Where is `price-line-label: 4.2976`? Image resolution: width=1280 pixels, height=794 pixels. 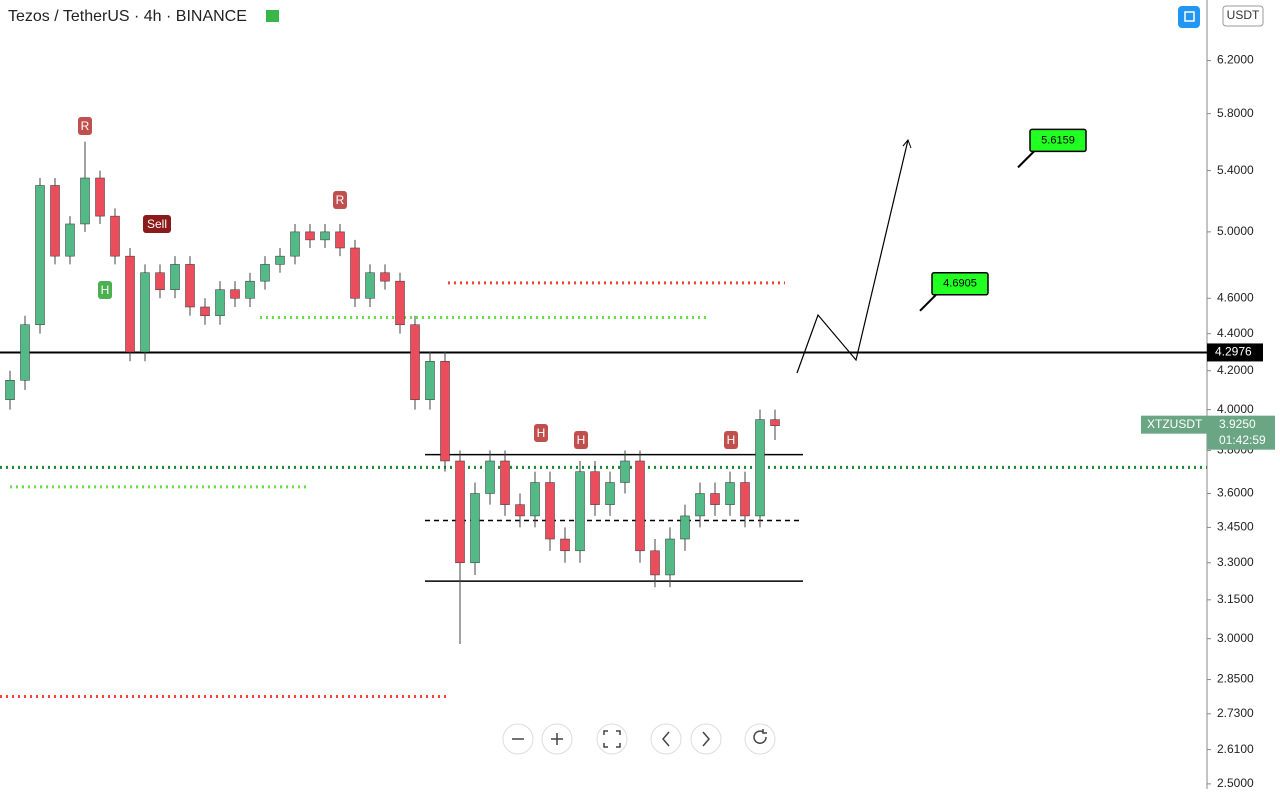 price-line-label: 4.2976 is located at coordinates (1233, 352).